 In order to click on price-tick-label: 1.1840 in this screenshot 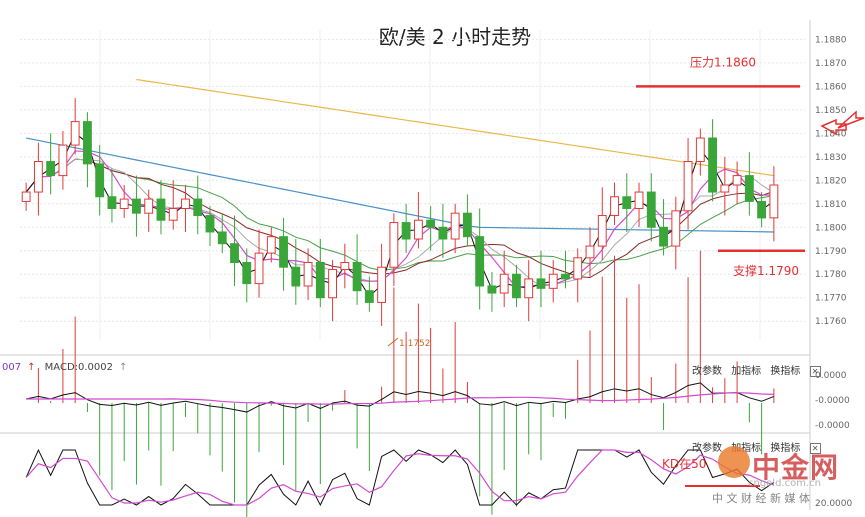, I will do `click(831, 134)`.